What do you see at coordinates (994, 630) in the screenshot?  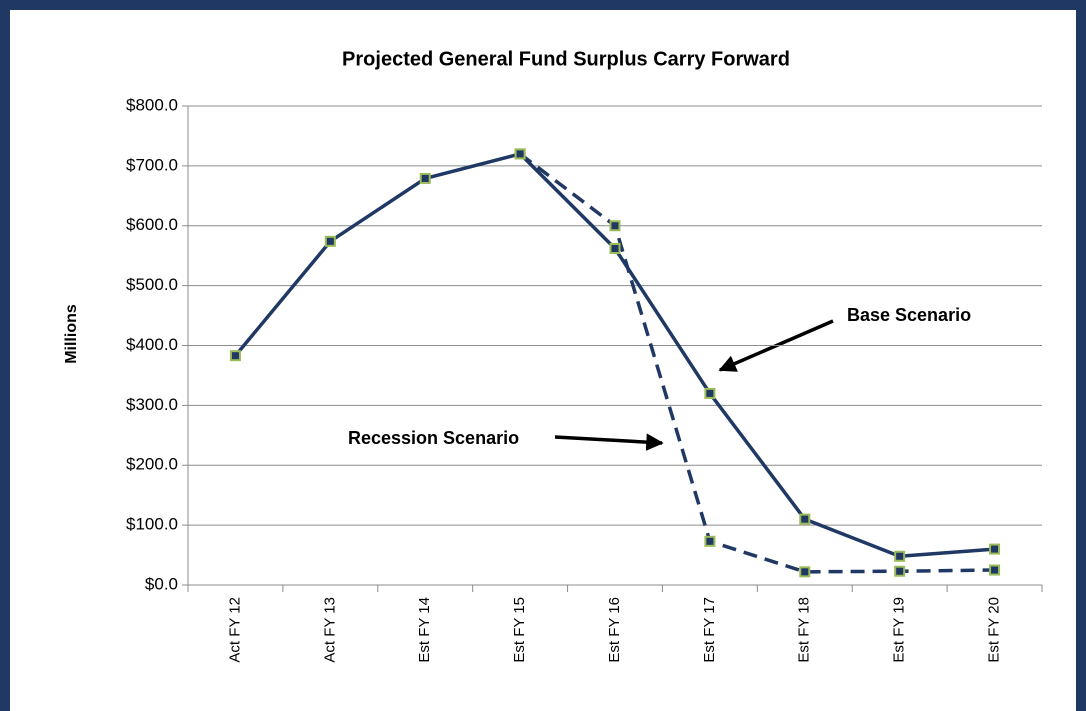 I see `x-tick-label: Est FY 20` at bounding box center [994, 630].